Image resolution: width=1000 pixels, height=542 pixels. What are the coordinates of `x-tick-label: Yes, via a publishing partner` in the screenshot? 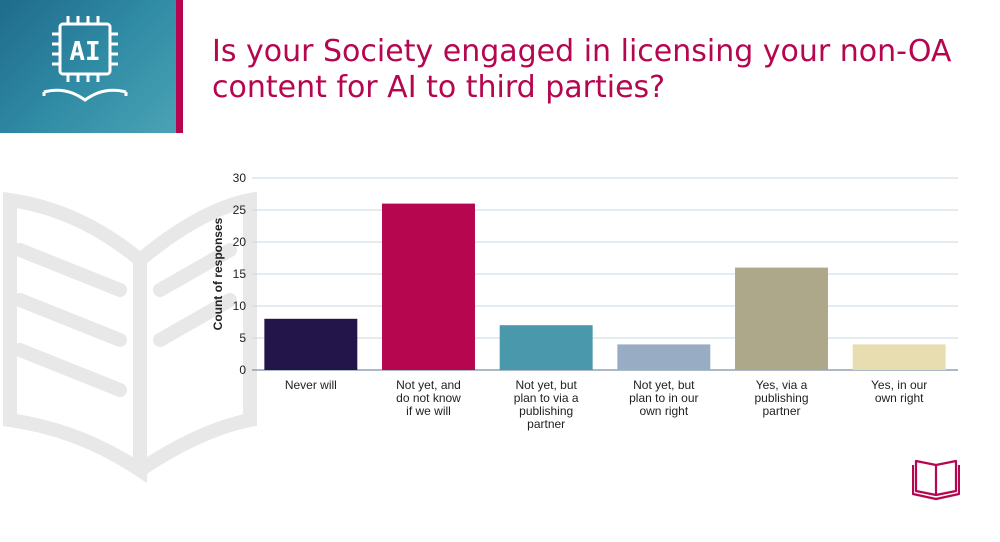 It's located at (781, 398).